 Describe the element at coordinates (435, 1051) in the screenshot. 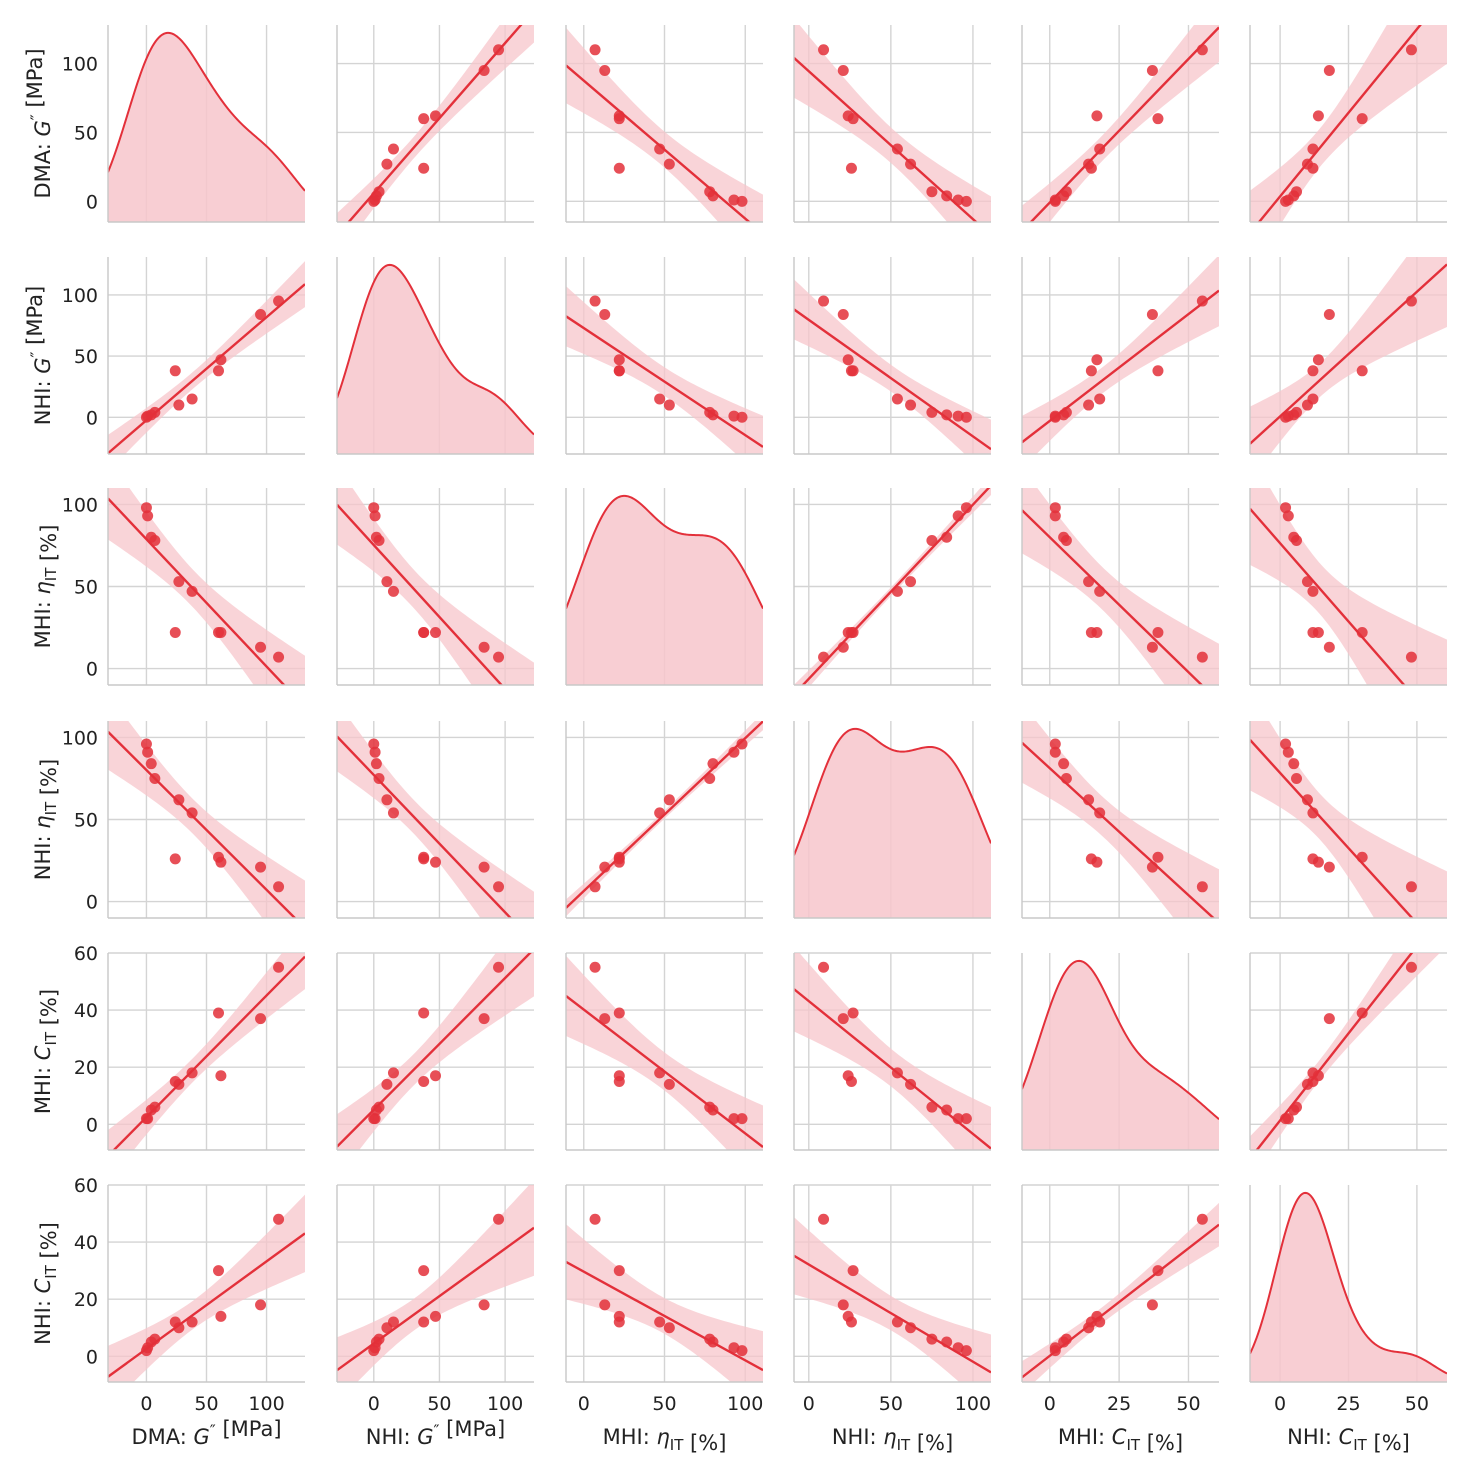

I see `panel-mhi_c-vs-nhi_g` at that location.